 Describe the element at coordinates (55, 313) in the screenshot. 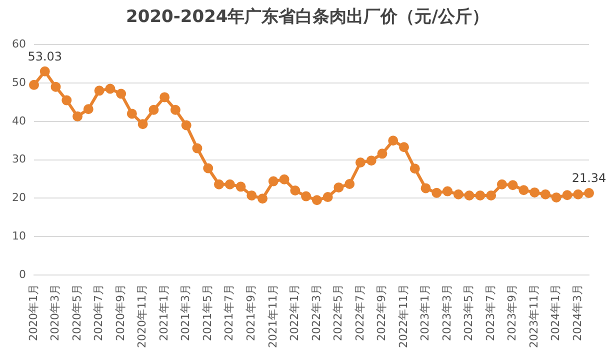

I see `x-tick-label: 2020年3月` at that location.